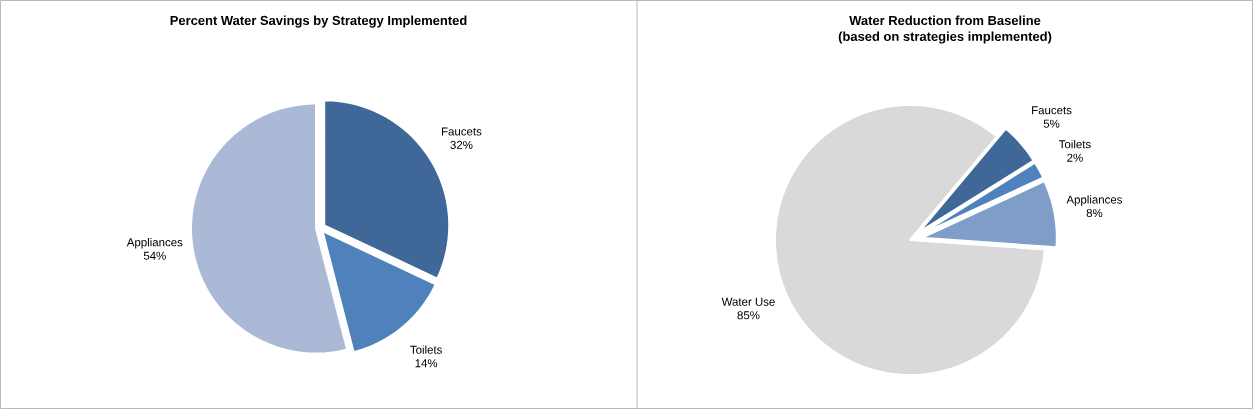 This screenshot has width=1253, height=409. Describe the element at coordinates (945, 37) in the screenshot. I see `chart-subtitle: (based on strategies implemented)` at that location.